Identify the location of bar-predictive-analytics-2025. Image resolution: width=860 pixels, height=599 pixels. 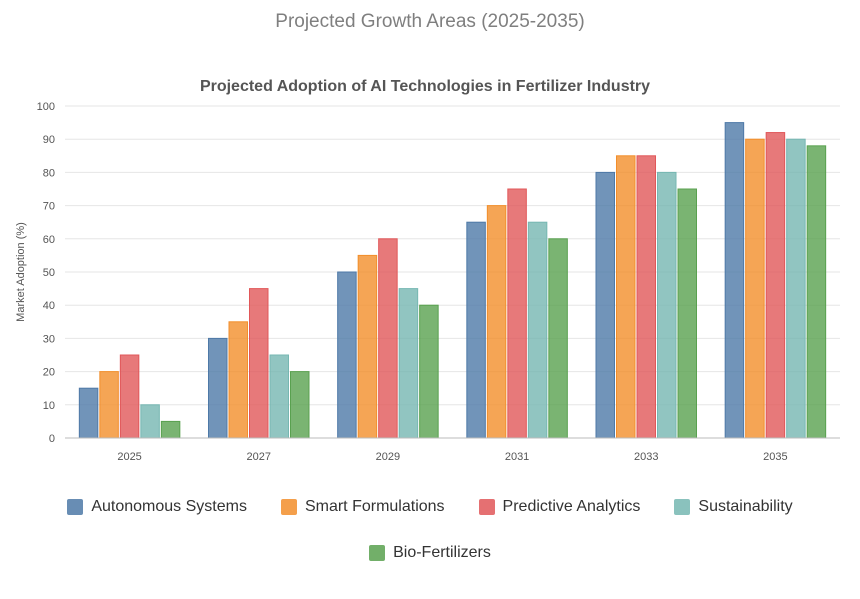
(129, 396).